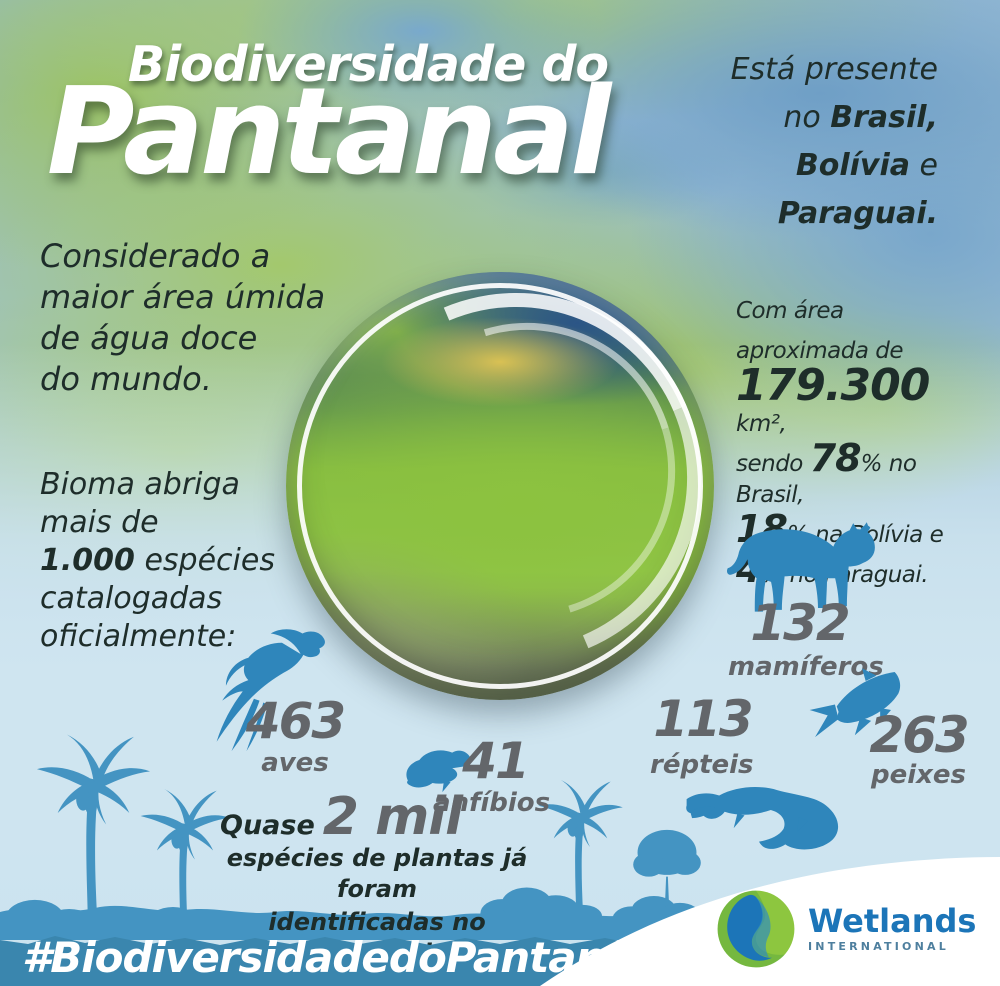 This screenshot has width=1000, height=986. What do you see at coordinates (149, 338) in the screenshot?
I see `intro-line: de água doce` at bounding box center [149, 338].